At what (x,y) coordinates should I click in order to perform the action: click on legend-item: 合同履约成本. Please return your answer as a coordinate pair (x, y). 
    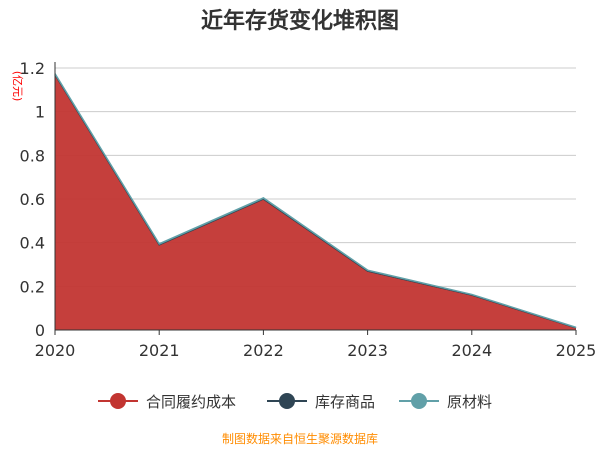
    Looking at the image, I should click on (167, 402).